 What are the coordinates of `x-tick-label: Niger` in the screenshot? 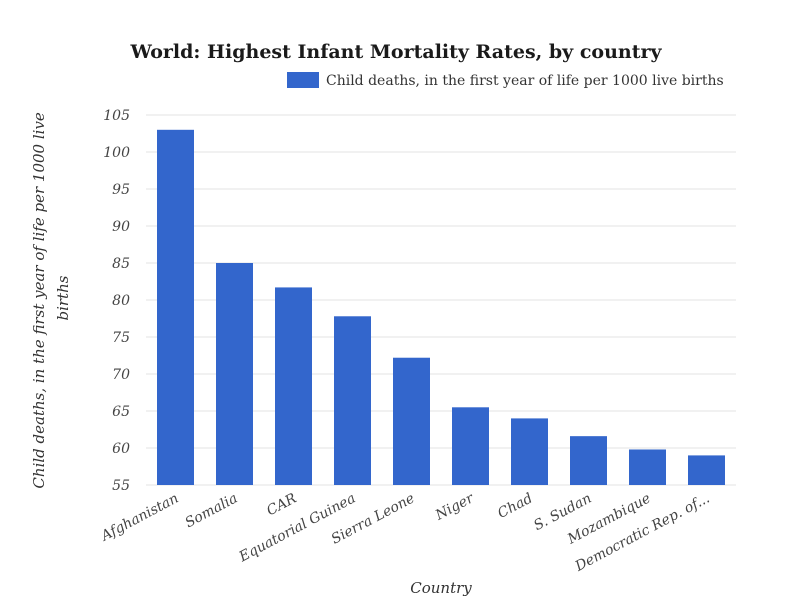 It's located at (454, 507).